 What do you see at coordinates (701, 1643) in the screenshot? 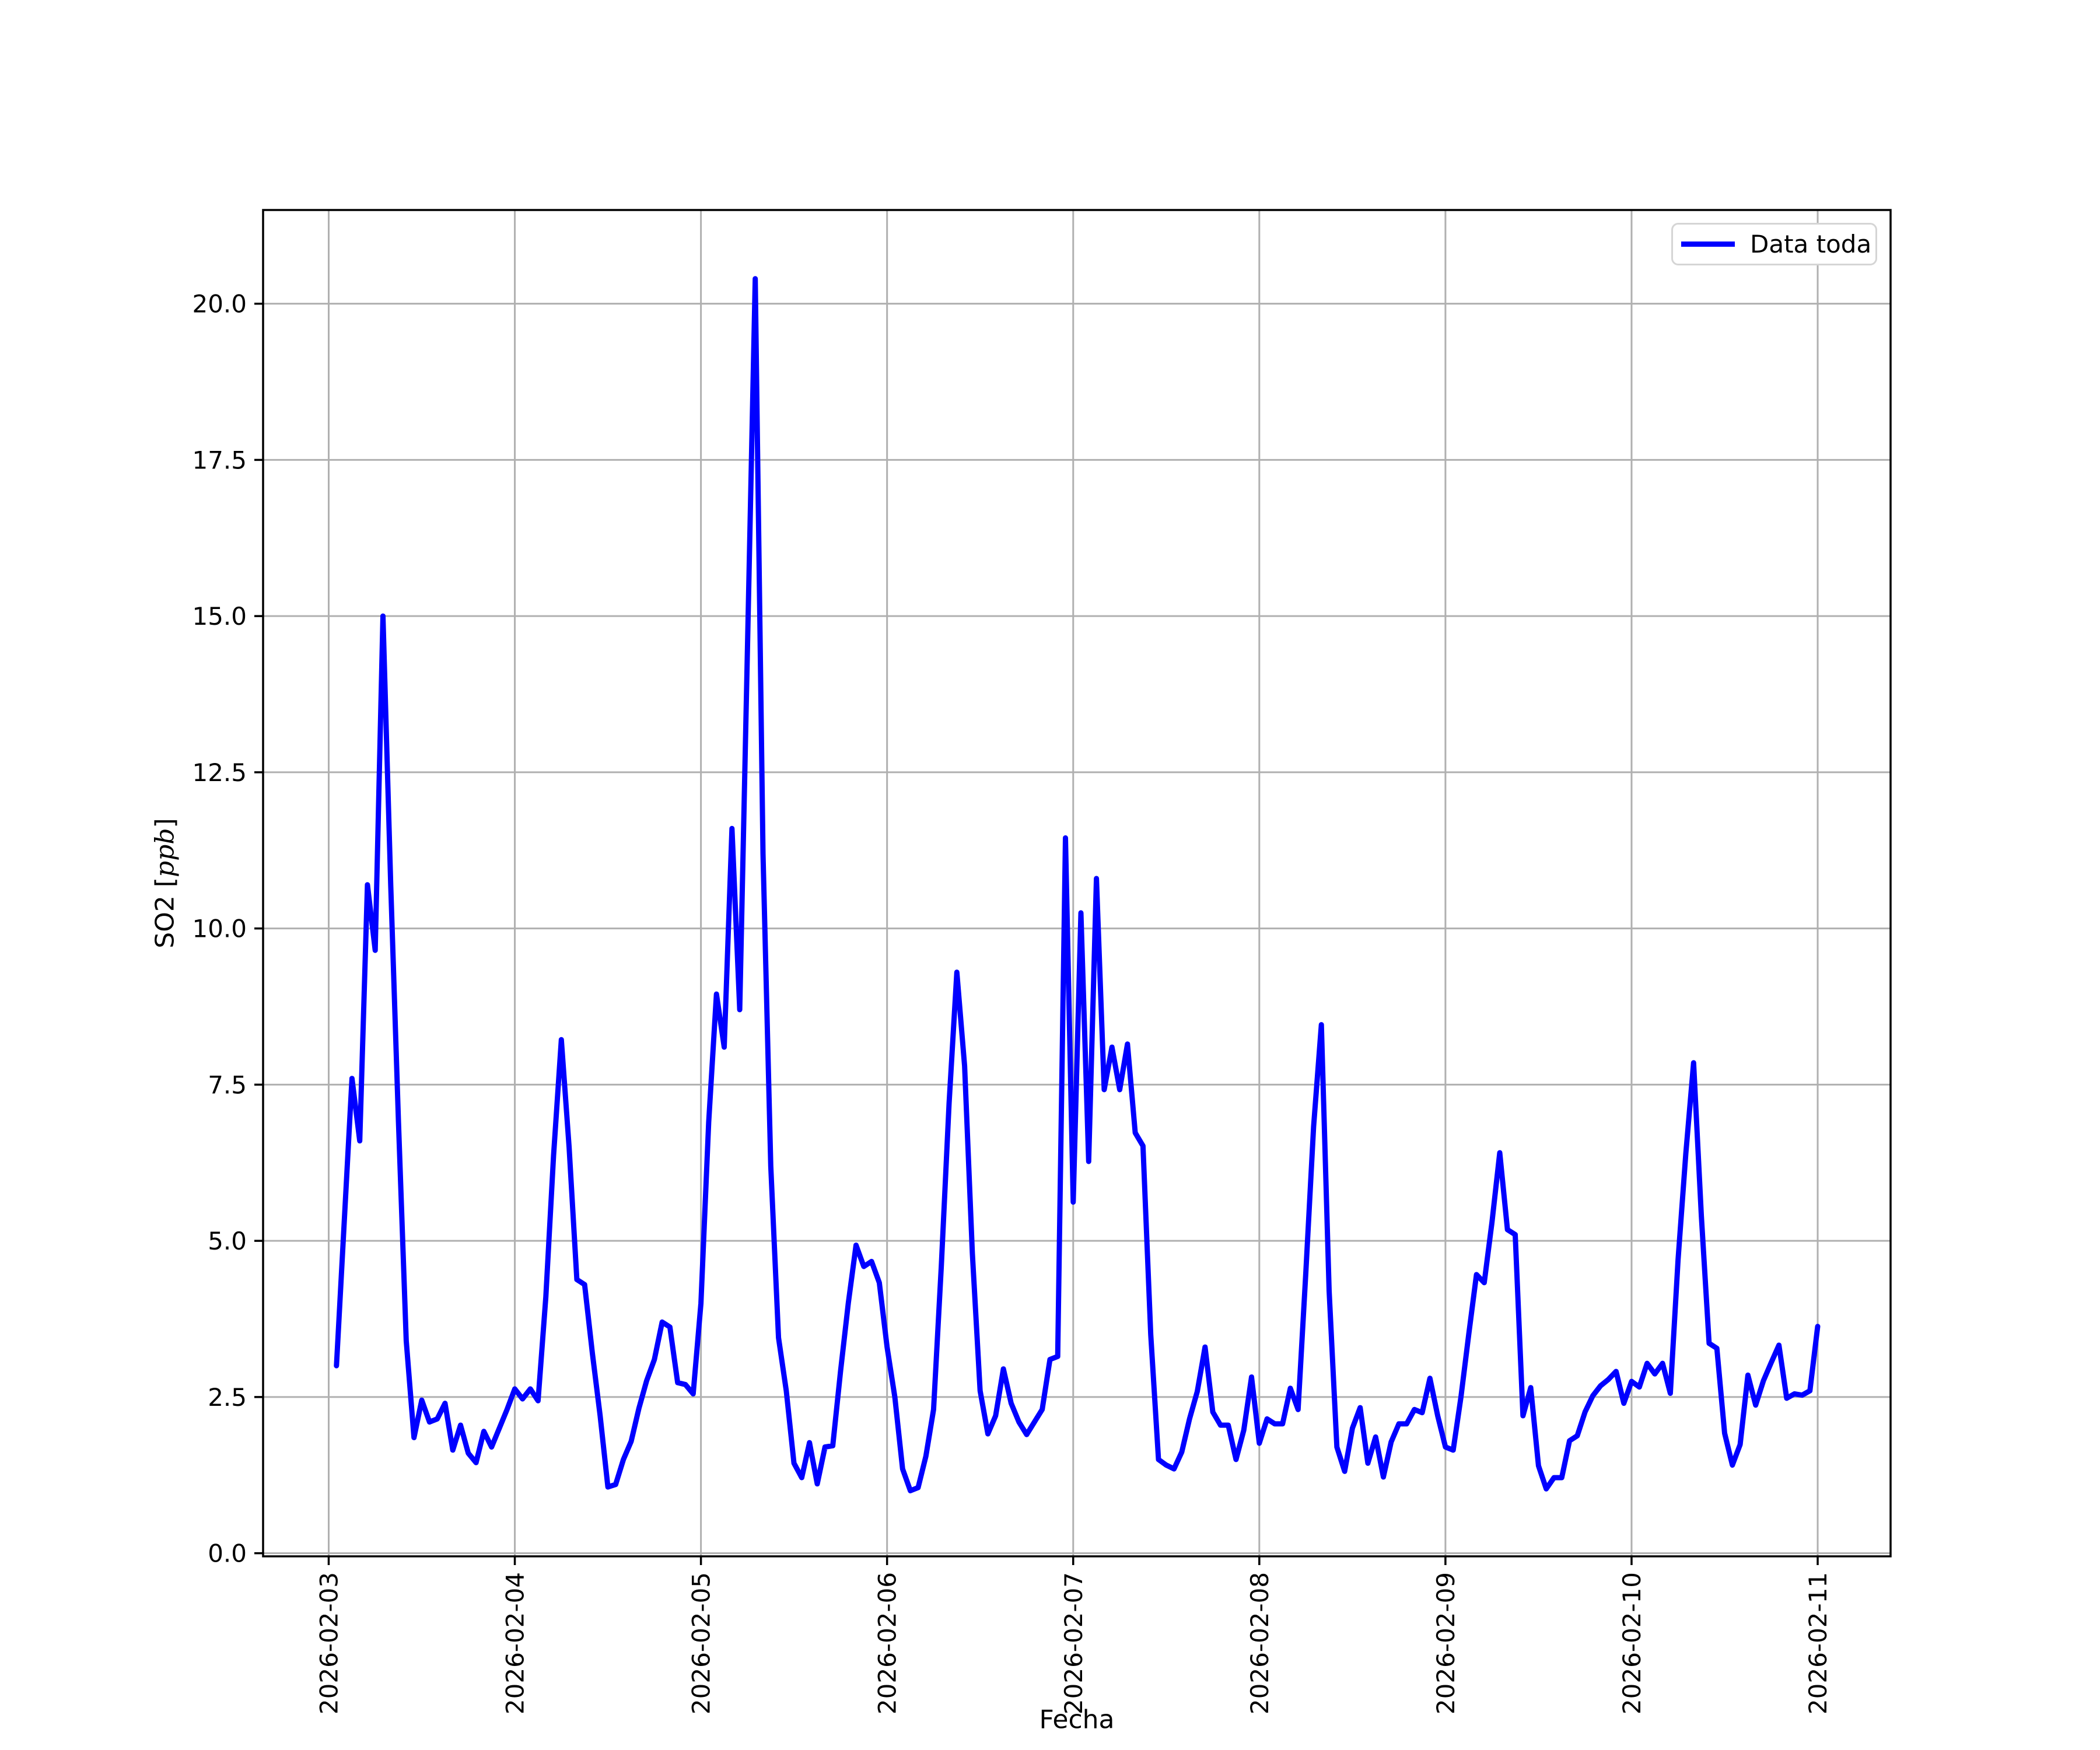
I see `x-tick-label: 2026-02-05` at bounding box center [701, 1643].